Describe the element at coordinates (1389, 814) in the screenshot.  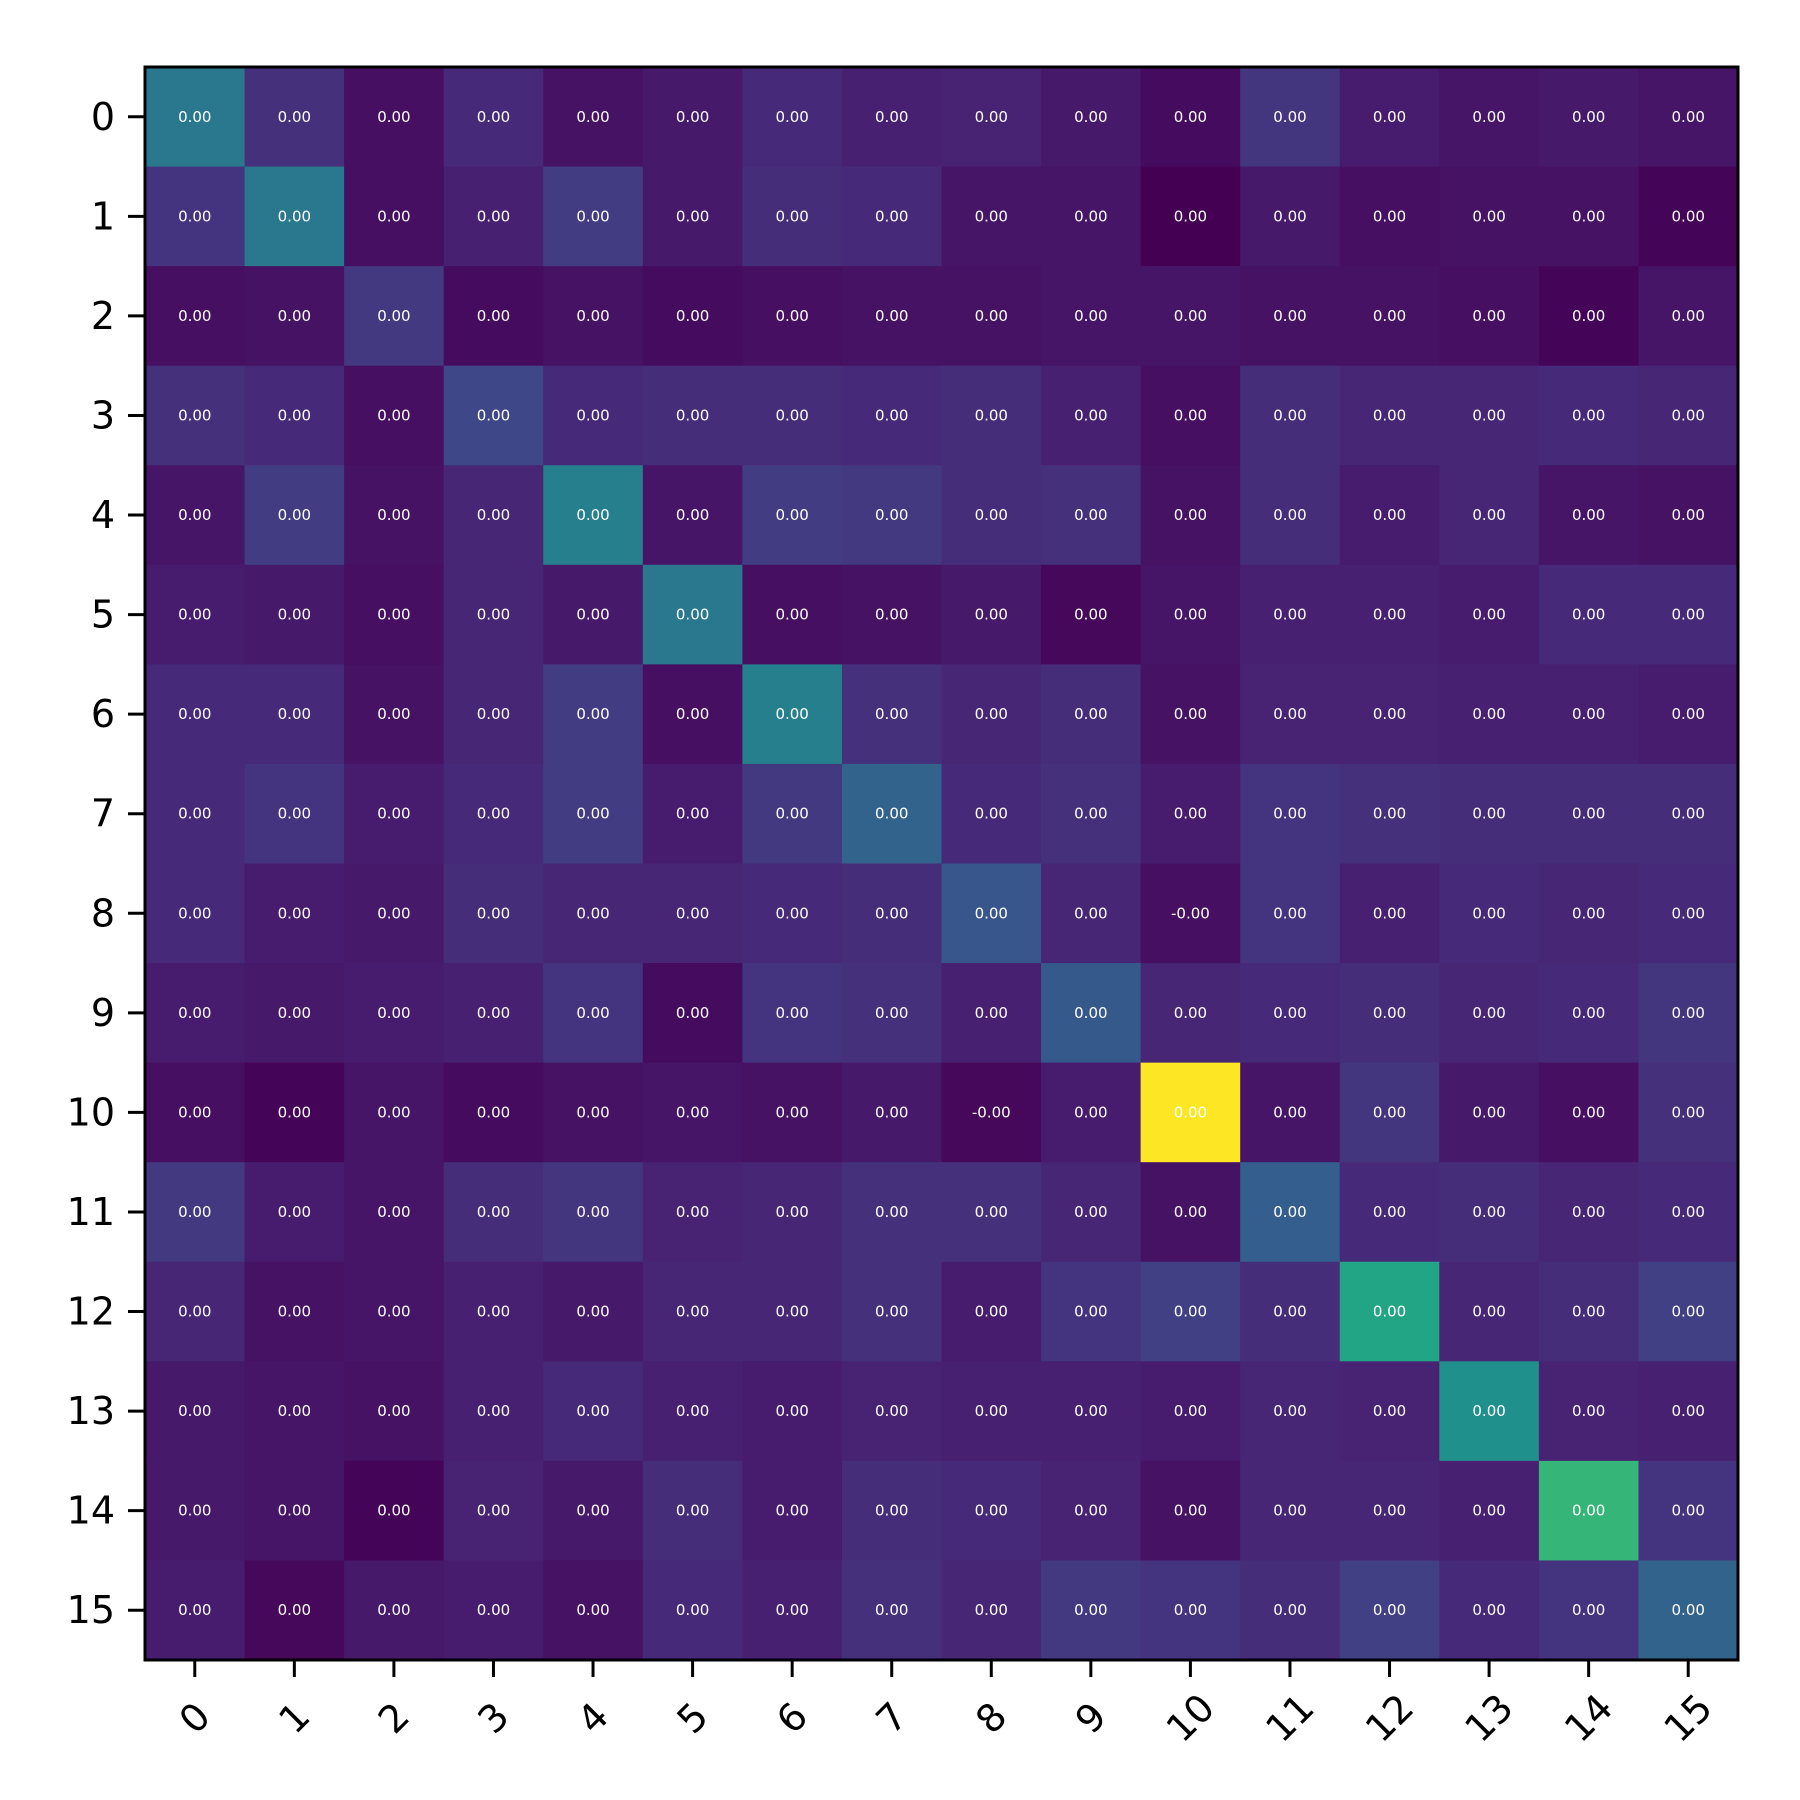
I see `heatmap-cell-r7-c12` at that location.